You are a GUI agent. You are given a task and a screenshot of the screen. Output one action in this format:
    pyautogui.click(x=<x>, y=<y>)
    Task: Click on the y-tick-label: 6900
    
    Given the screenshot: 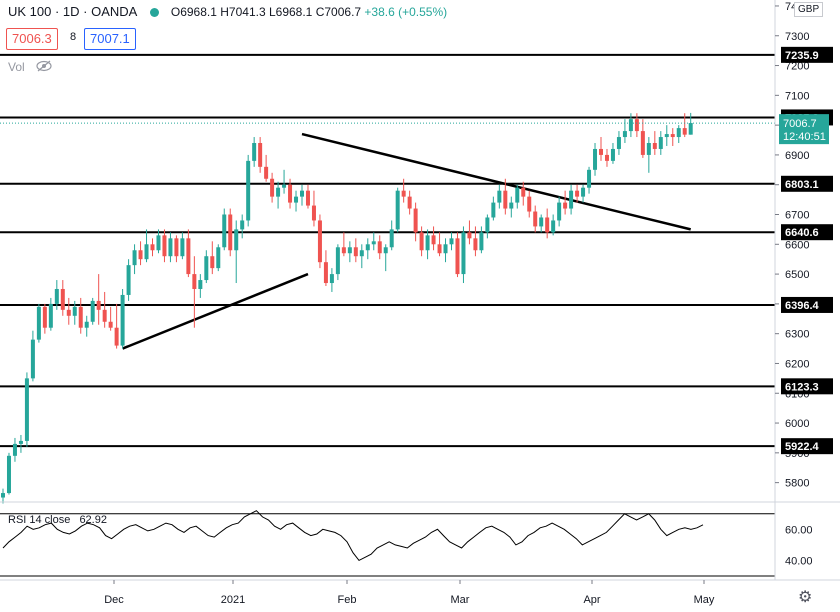 What is the action you would take?
    pyautogui.click(x=797, y=156)
    